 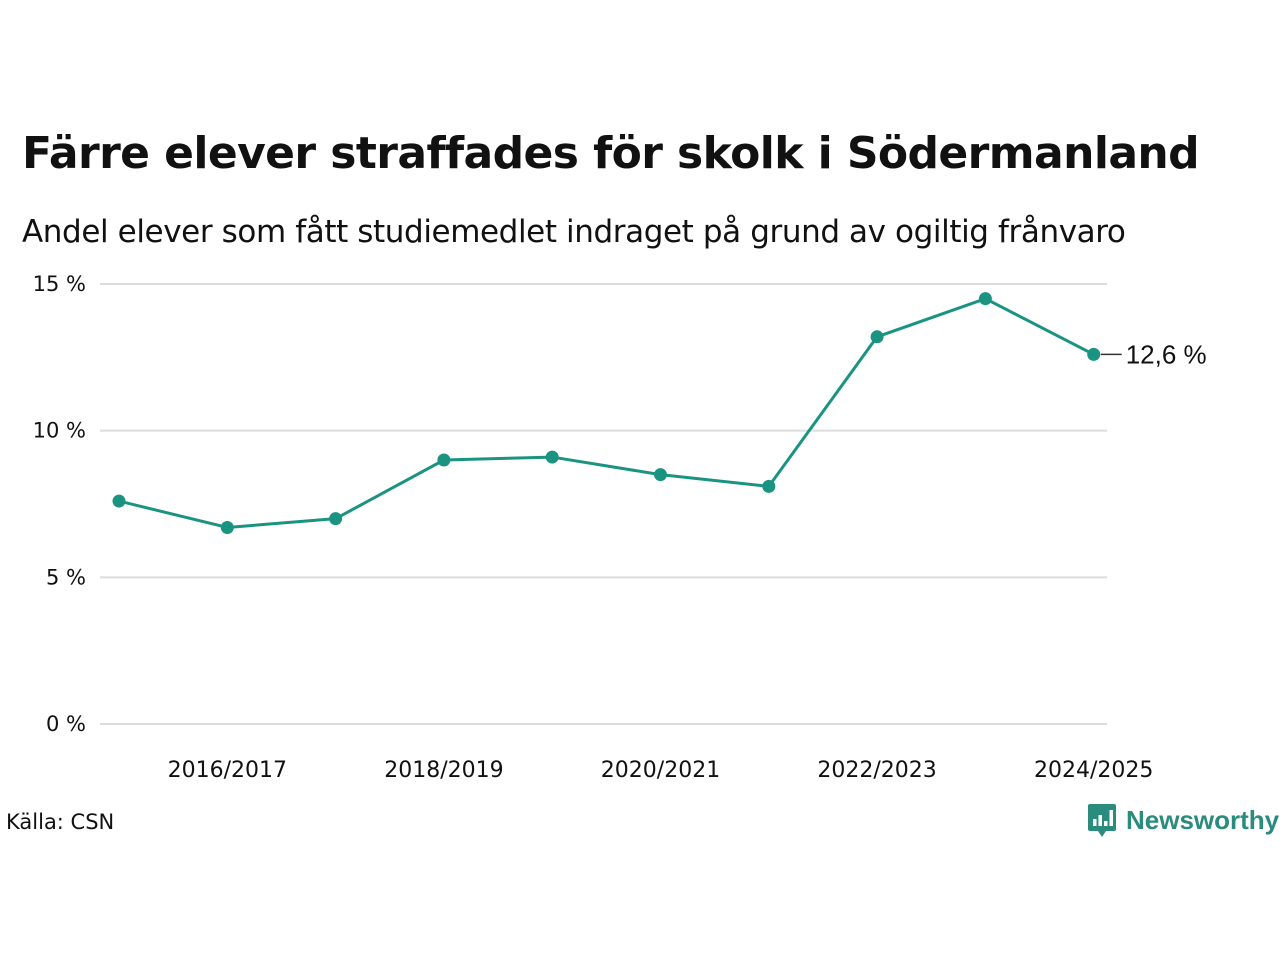 I want to click on source-note: Källa: CSN, so click(x=60, y=822).